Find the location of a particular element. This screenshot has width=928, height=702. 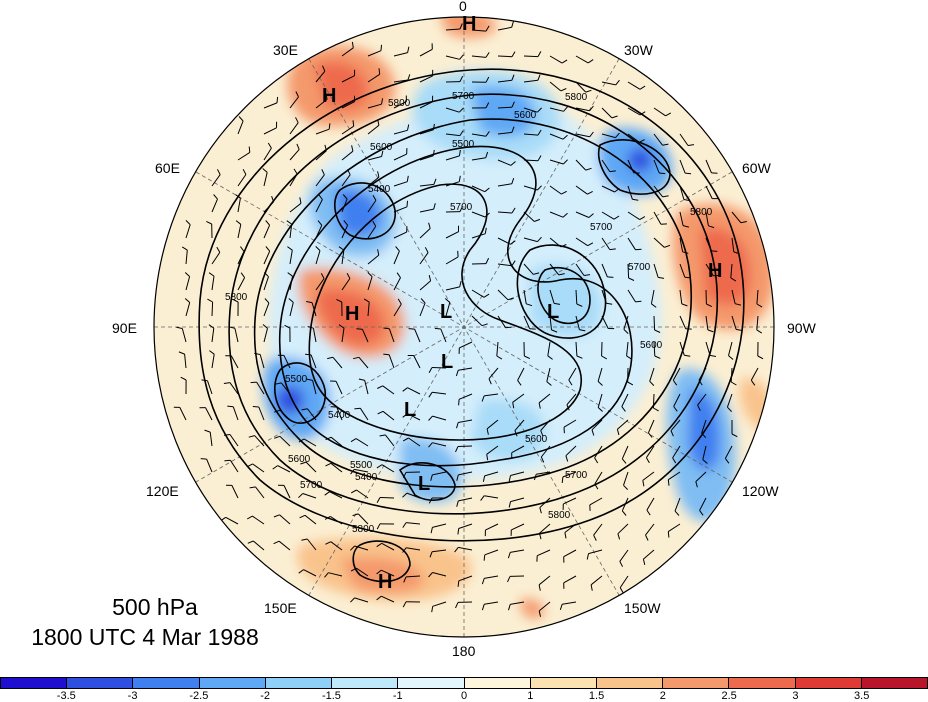

lon-label-120e: 120E is located at coordinates (162, 491).